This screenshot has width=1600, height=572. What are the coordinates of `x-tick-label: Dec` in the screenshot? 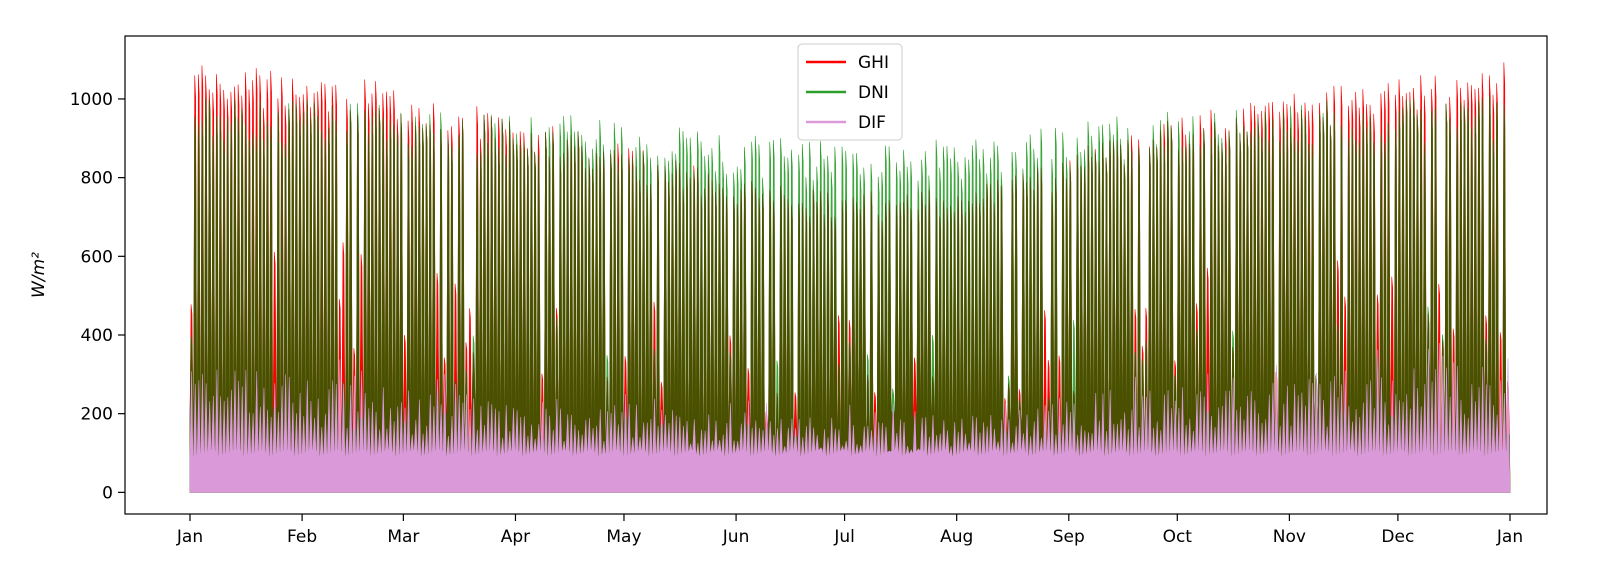 It's located at (1397, 537).